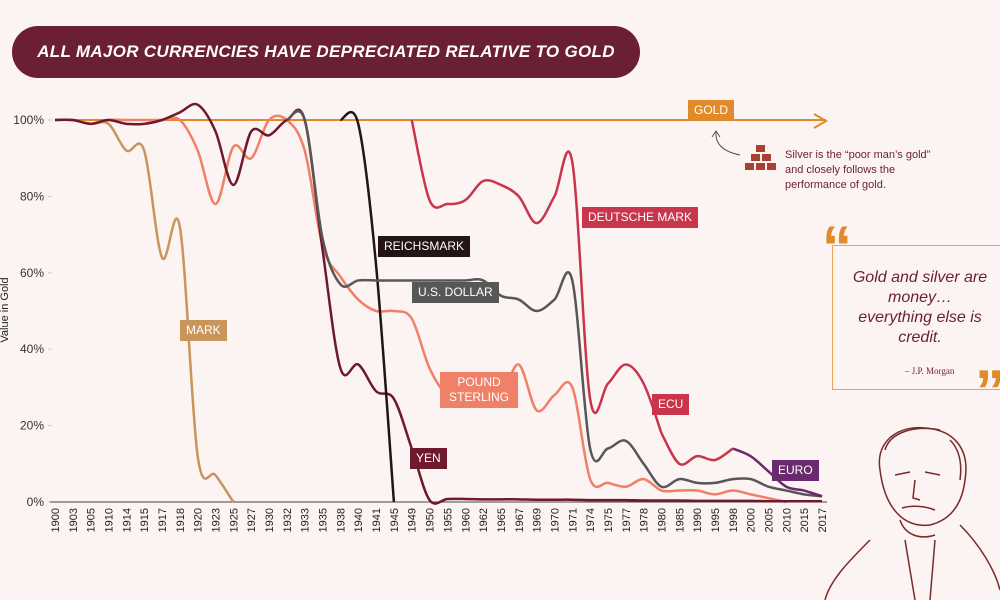 Image resolution: width=1000 pixels, height=600 pixels. Describe the element at coordinates (288, 520) in the screenshot. I see `x-tick-label: 1932` at that location.